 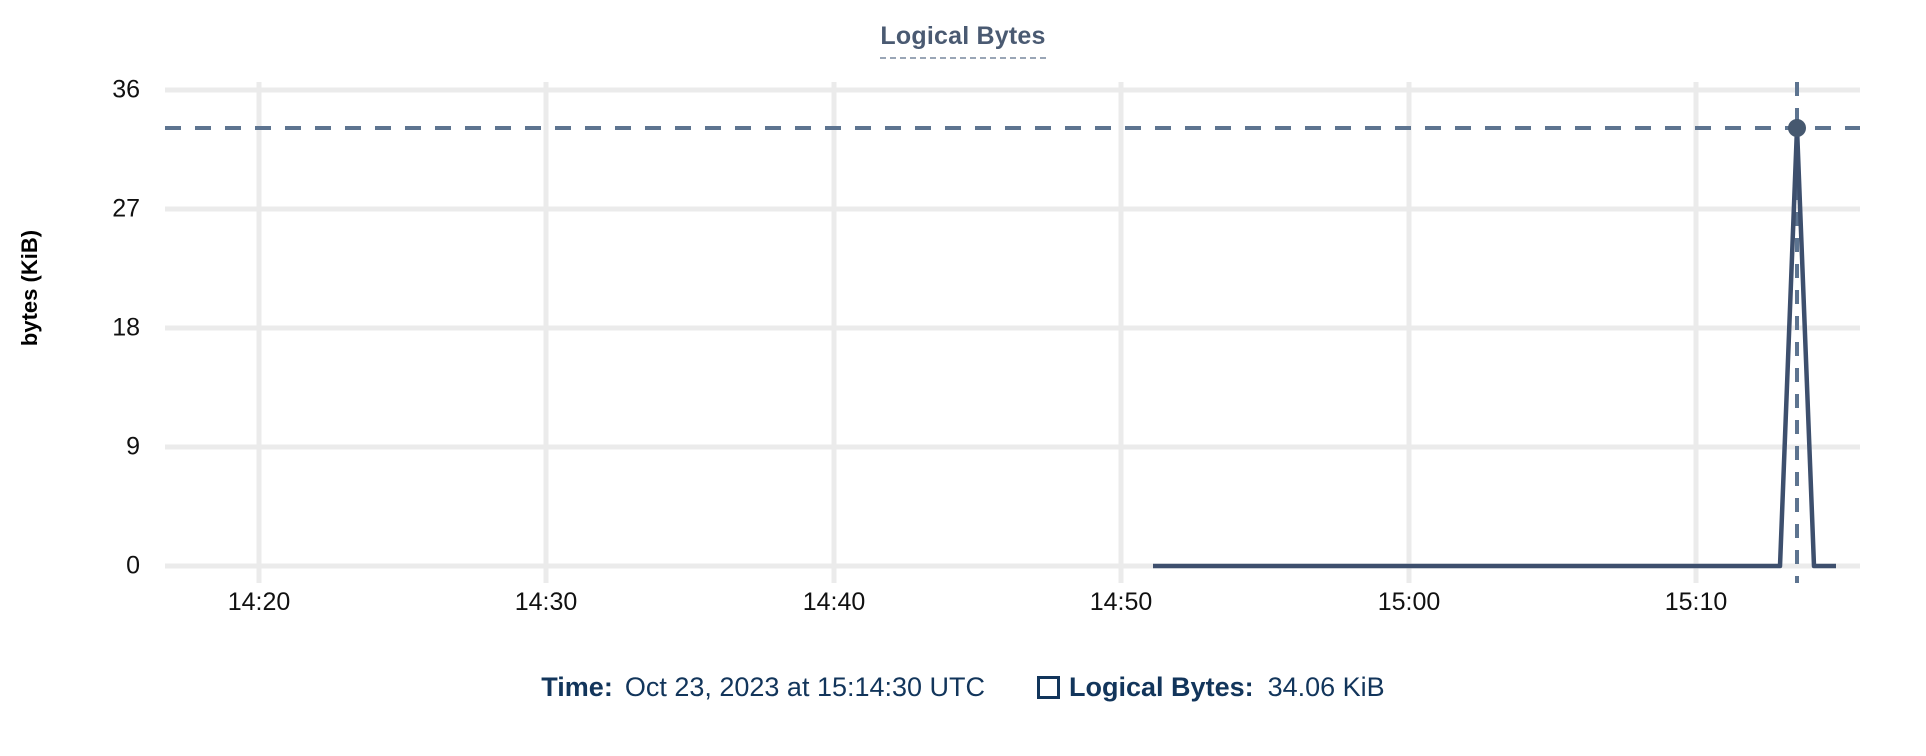 What do you see at coordinates (1326, 687) in the screenshot?
I see `legend-series-value: 34.06 KiB` at bounding box center [1326, 687].